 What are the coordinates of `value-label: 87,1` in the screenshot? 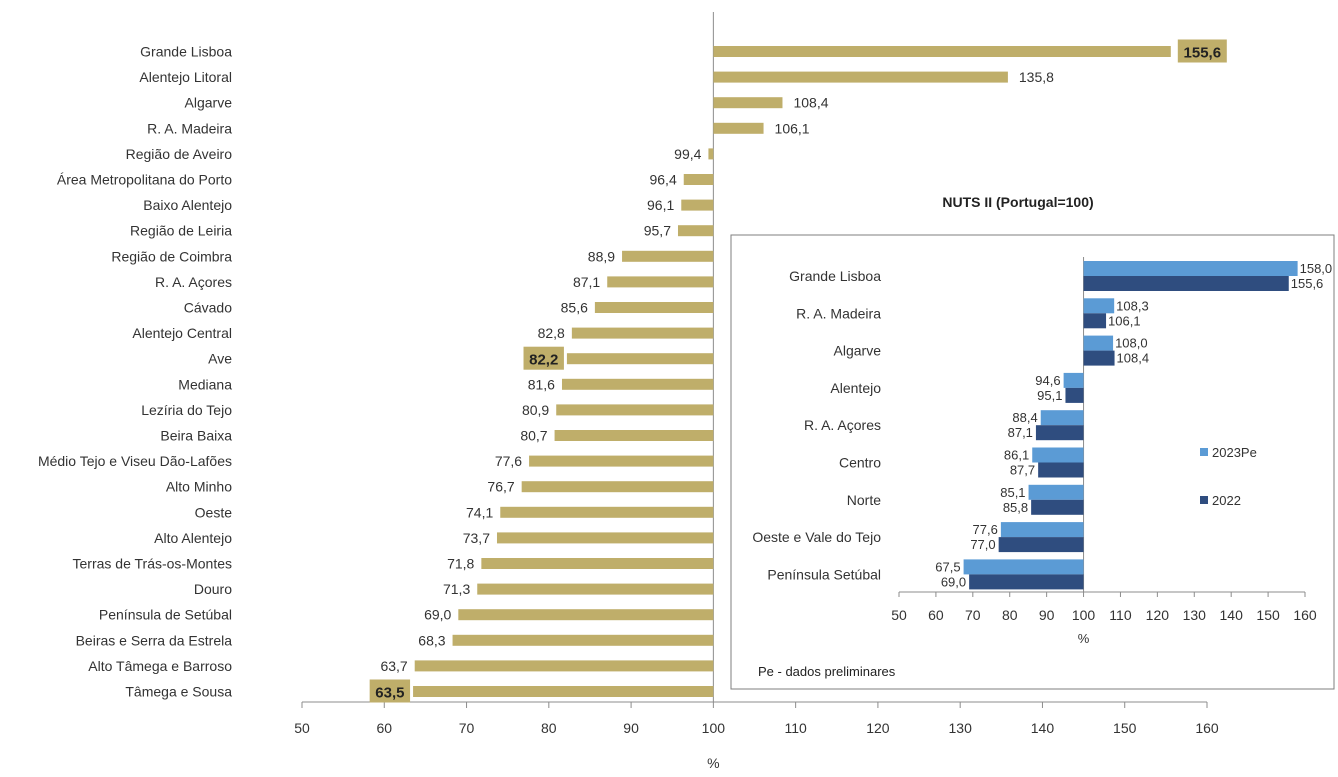 It's located at (586, 282).